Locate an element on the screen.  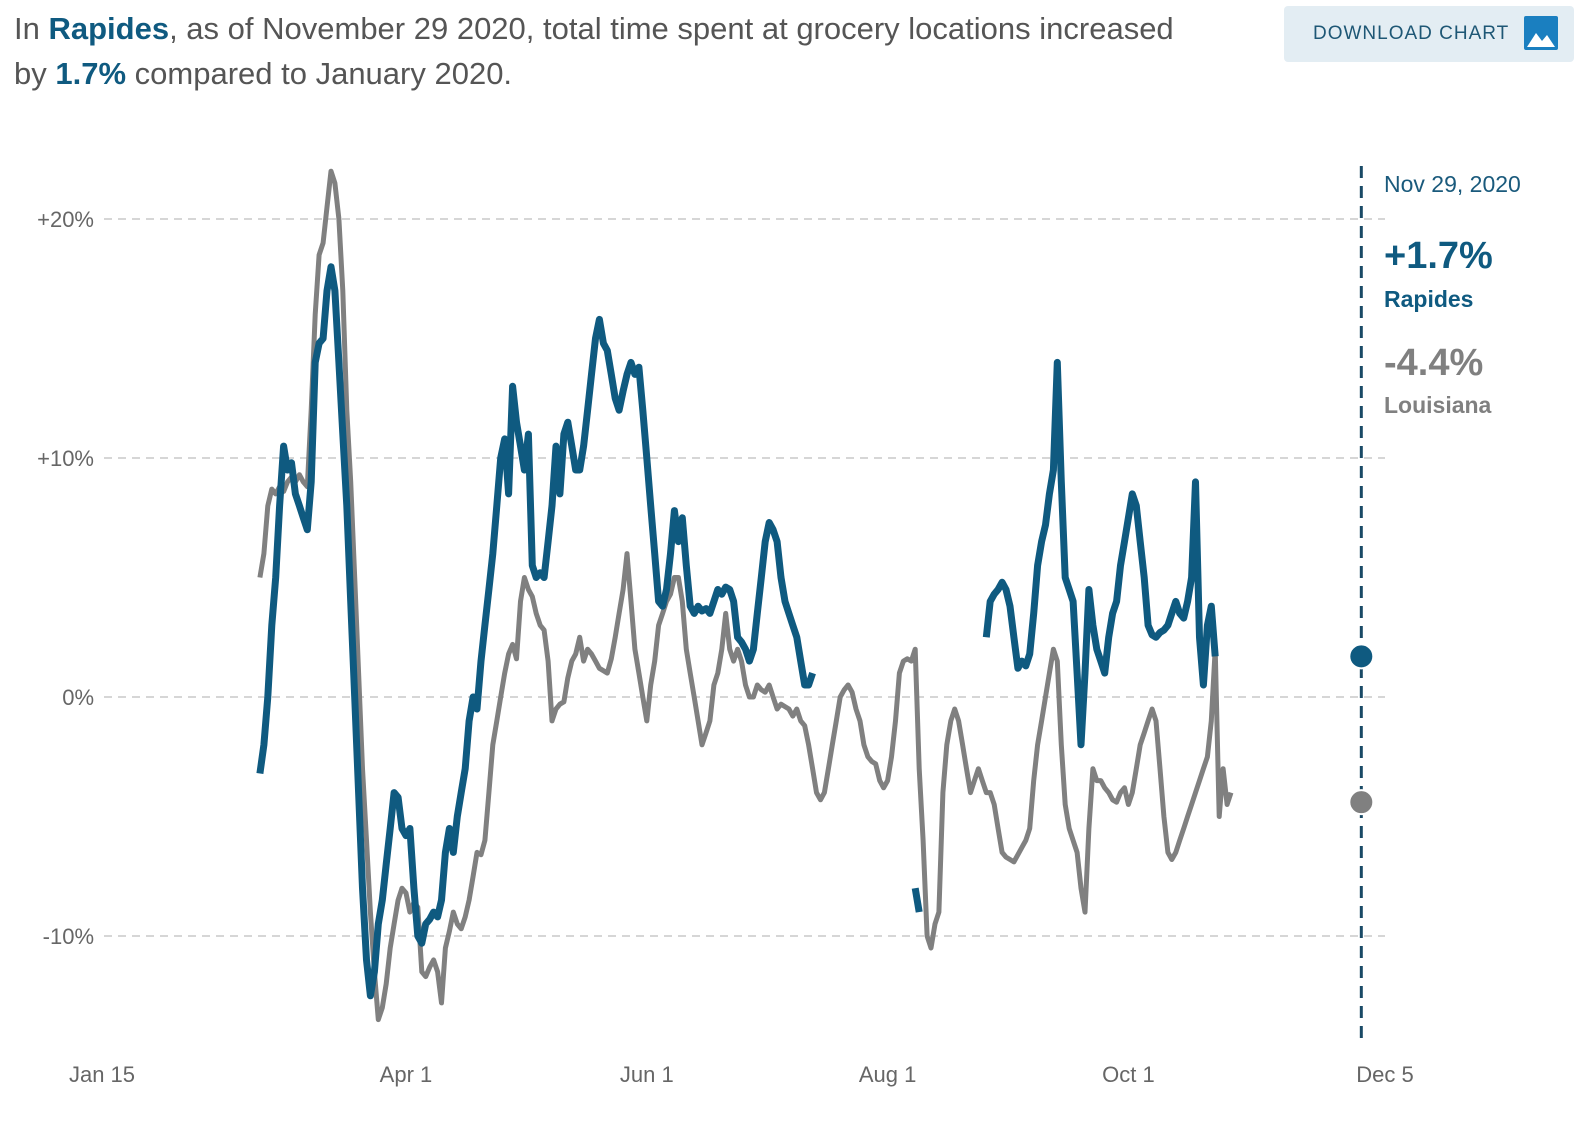
headline-text-end: compared to January 2020. is located at coordinates (319, 73).